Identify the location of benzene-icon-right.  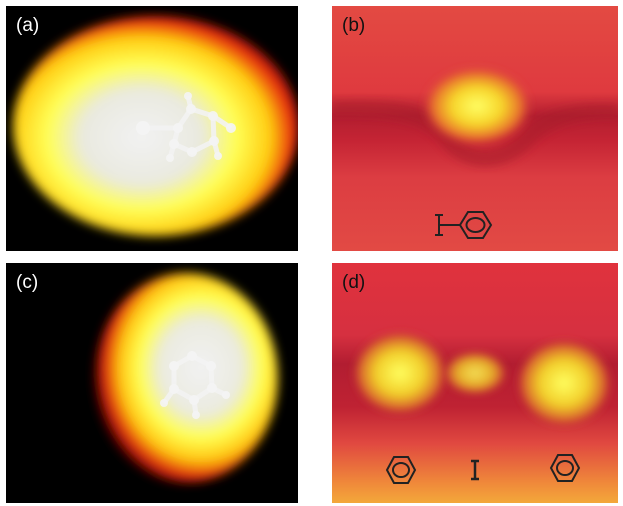
(565, 468).